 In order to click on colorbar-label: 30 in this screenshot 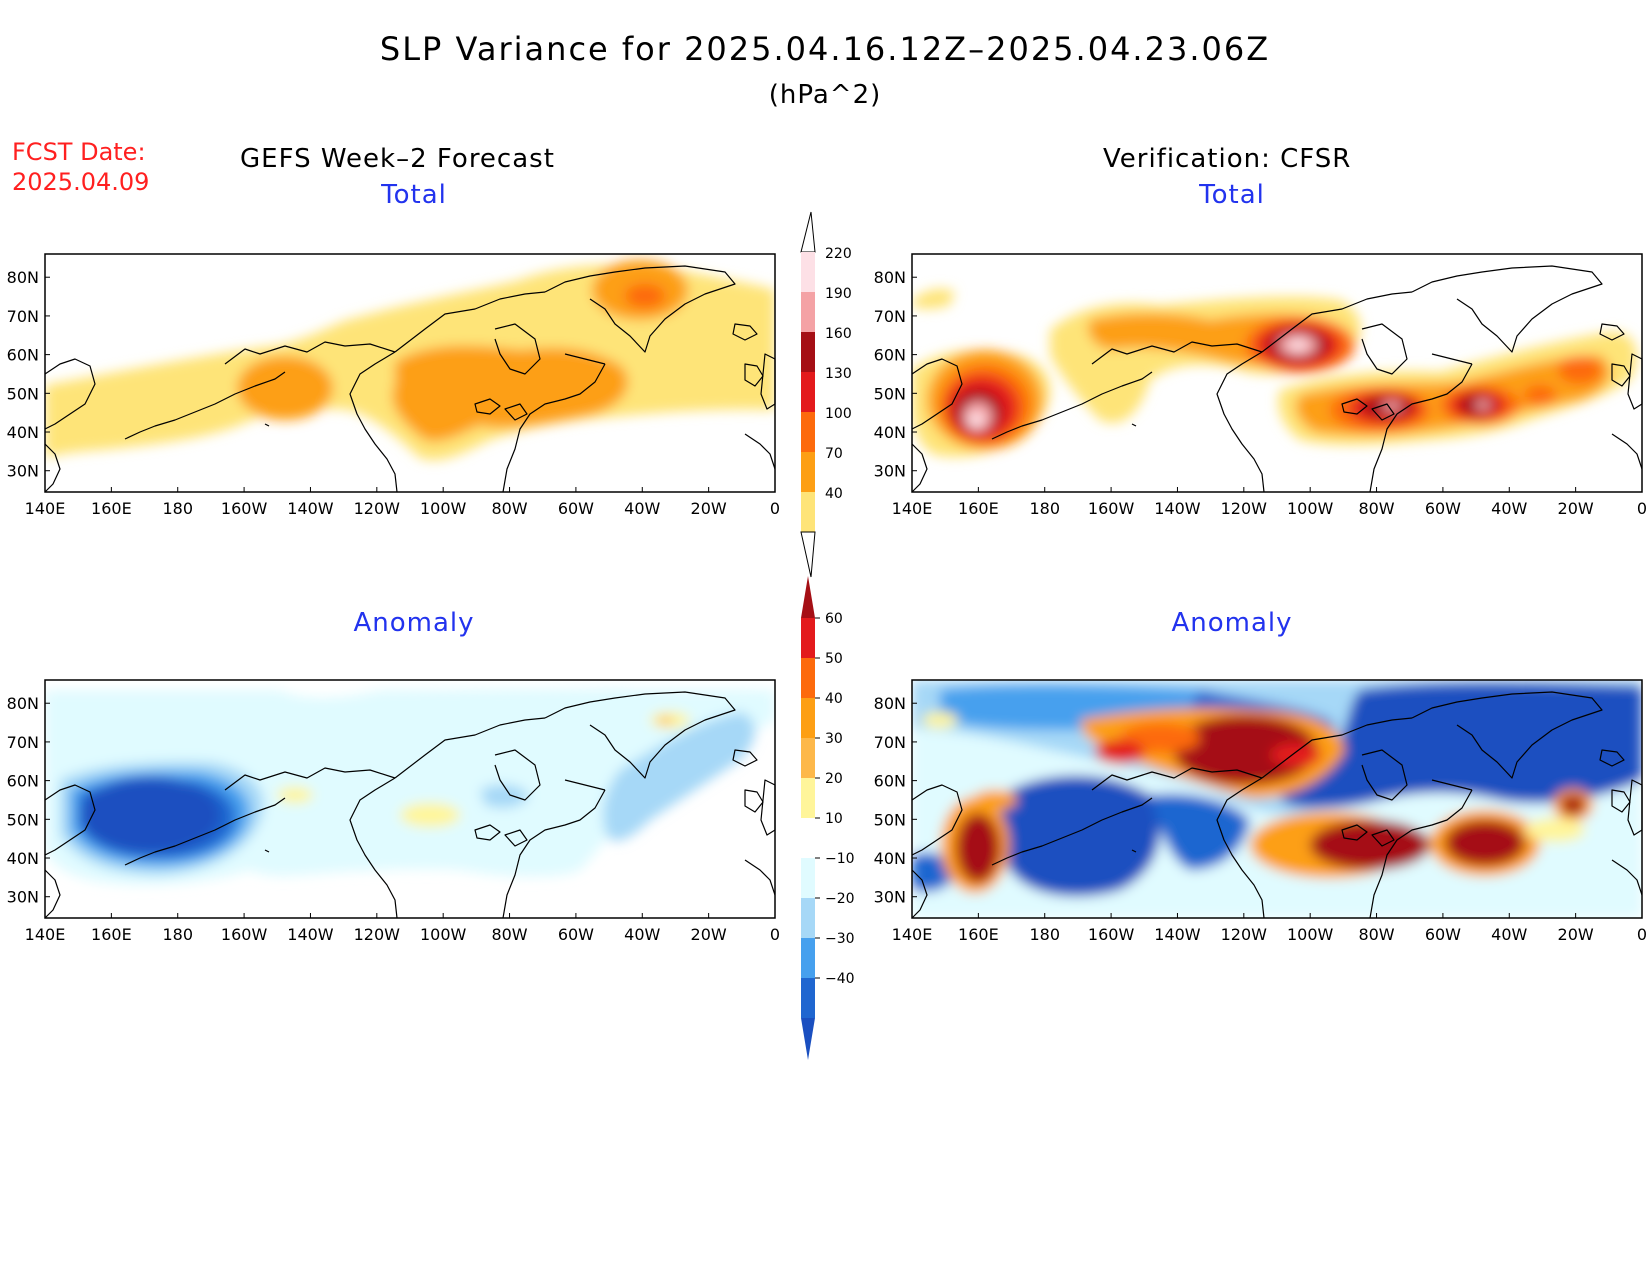, I will do `click(834, 739)`.